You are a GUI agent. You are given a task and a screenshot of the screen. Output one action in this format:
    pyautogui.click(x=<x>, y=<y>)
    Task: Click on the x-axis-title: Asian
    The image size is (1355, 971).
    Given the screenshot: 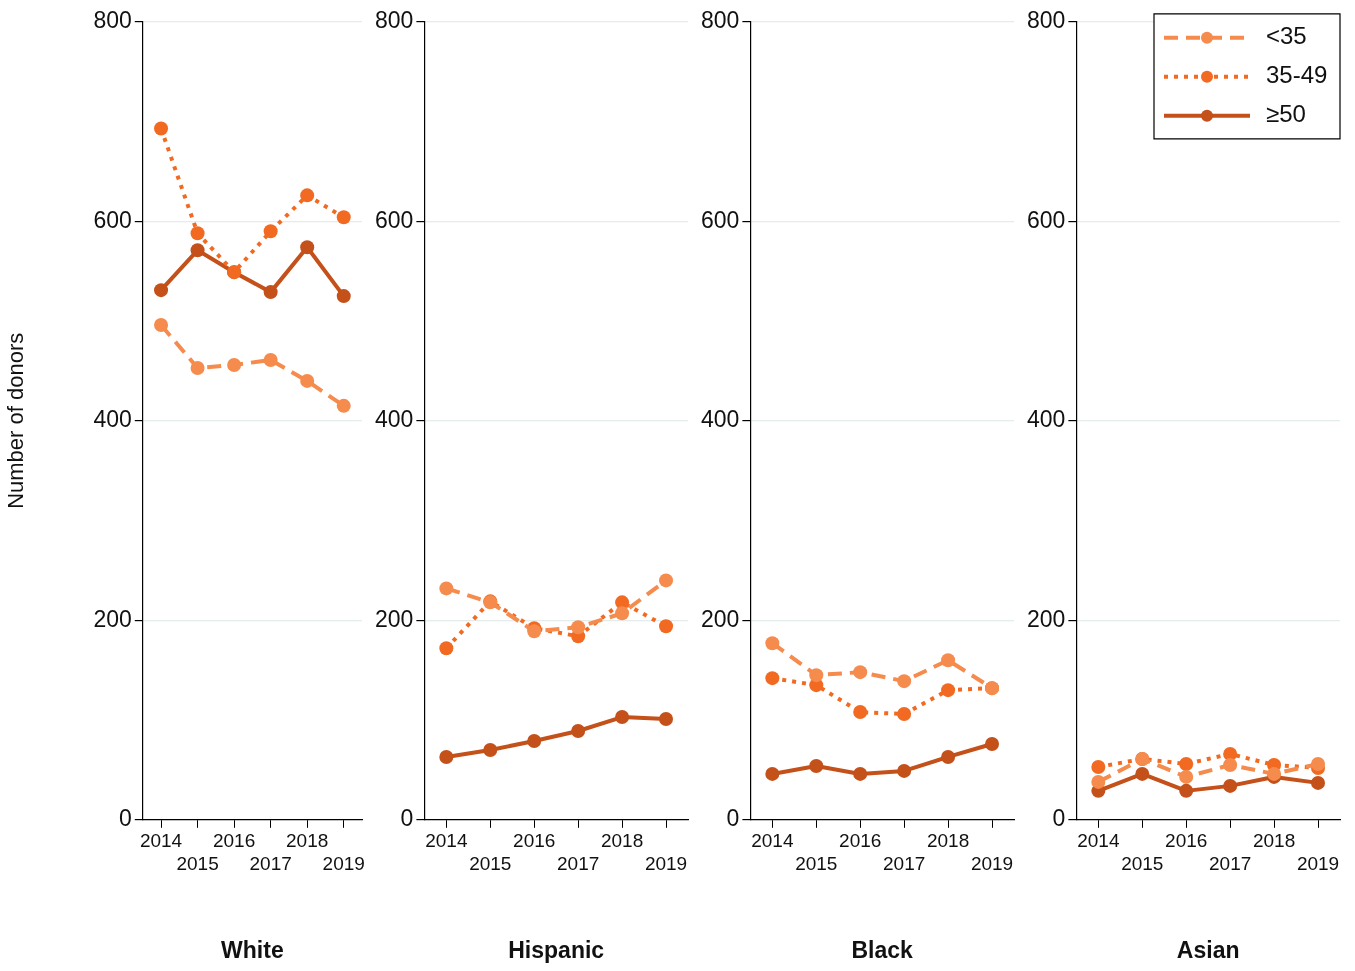 What is the action you would take?
    pyautogui.click(x=1208, y=949)
    